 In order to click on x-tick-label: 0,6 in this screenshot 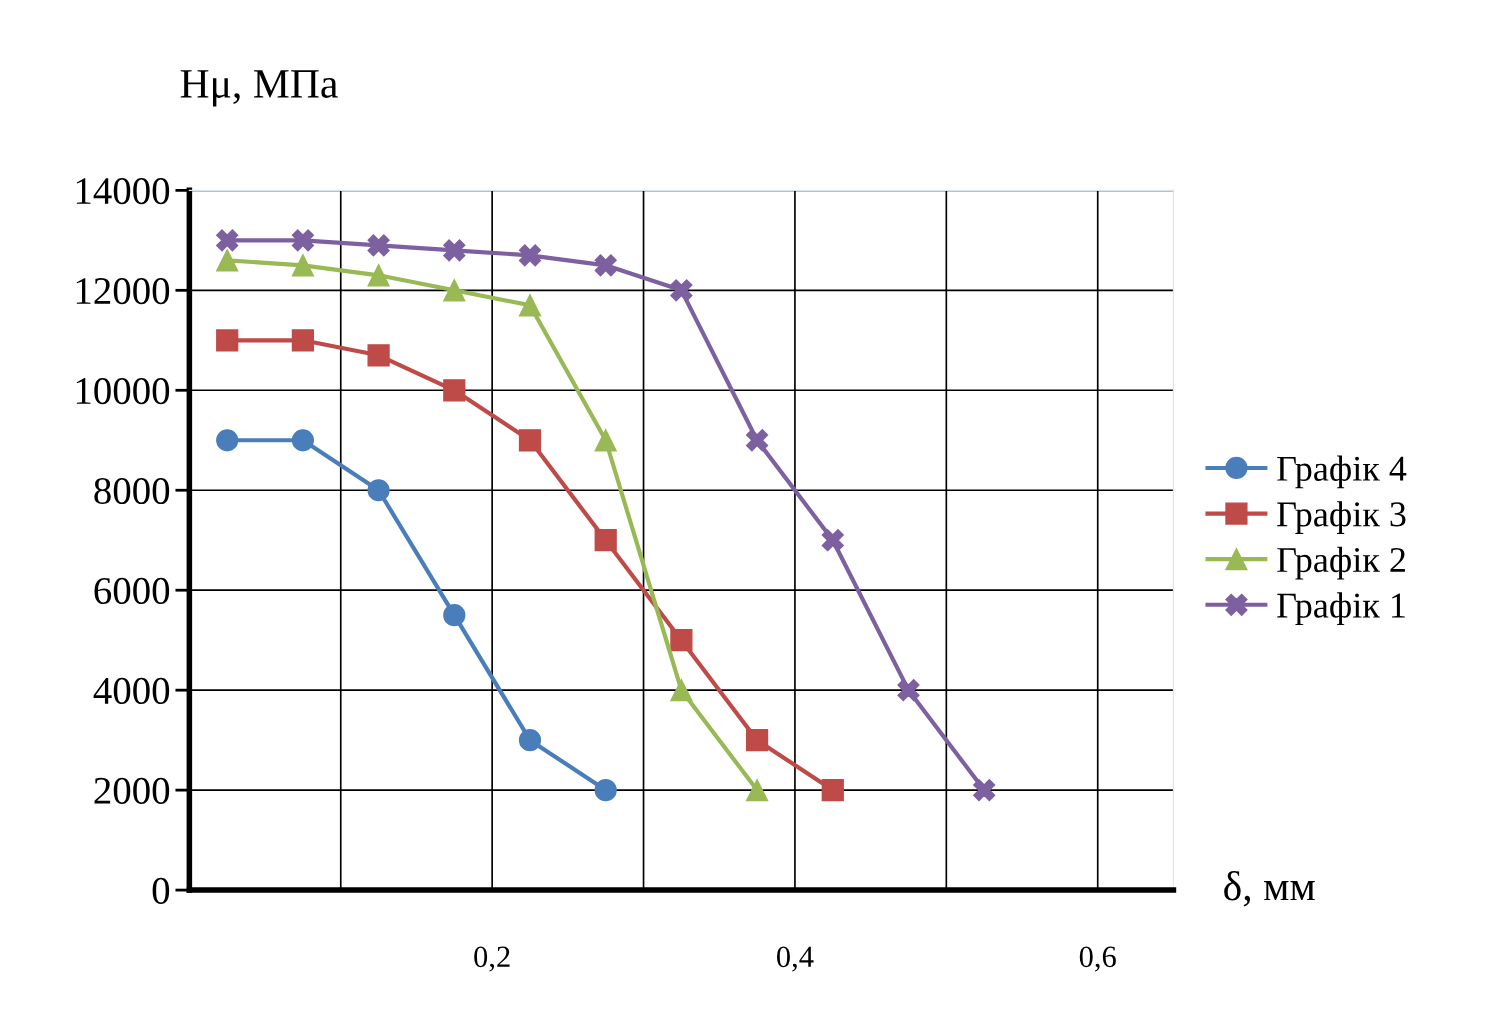, I will do `click(1097, 959)`.